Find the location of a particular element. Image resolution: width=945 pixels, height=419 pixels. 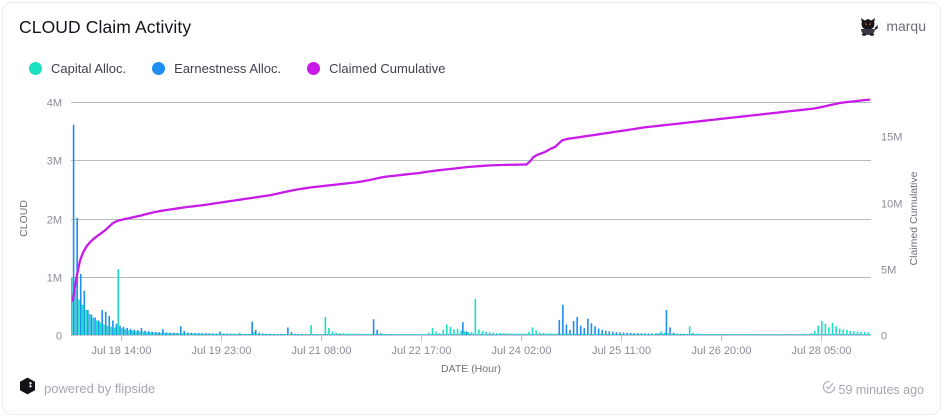

legend-color-swatch-icon is located at coordinates (35, 68).